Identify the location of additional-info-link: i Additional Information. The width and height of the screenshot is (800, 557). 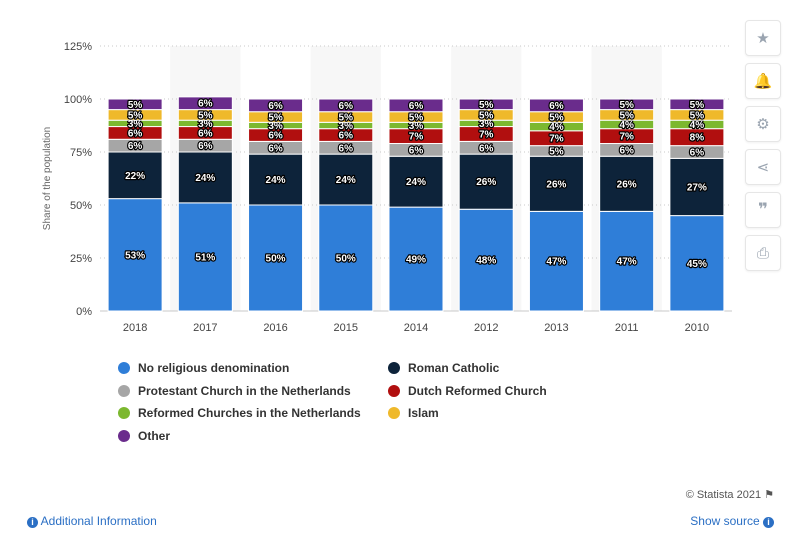
(92, 521).